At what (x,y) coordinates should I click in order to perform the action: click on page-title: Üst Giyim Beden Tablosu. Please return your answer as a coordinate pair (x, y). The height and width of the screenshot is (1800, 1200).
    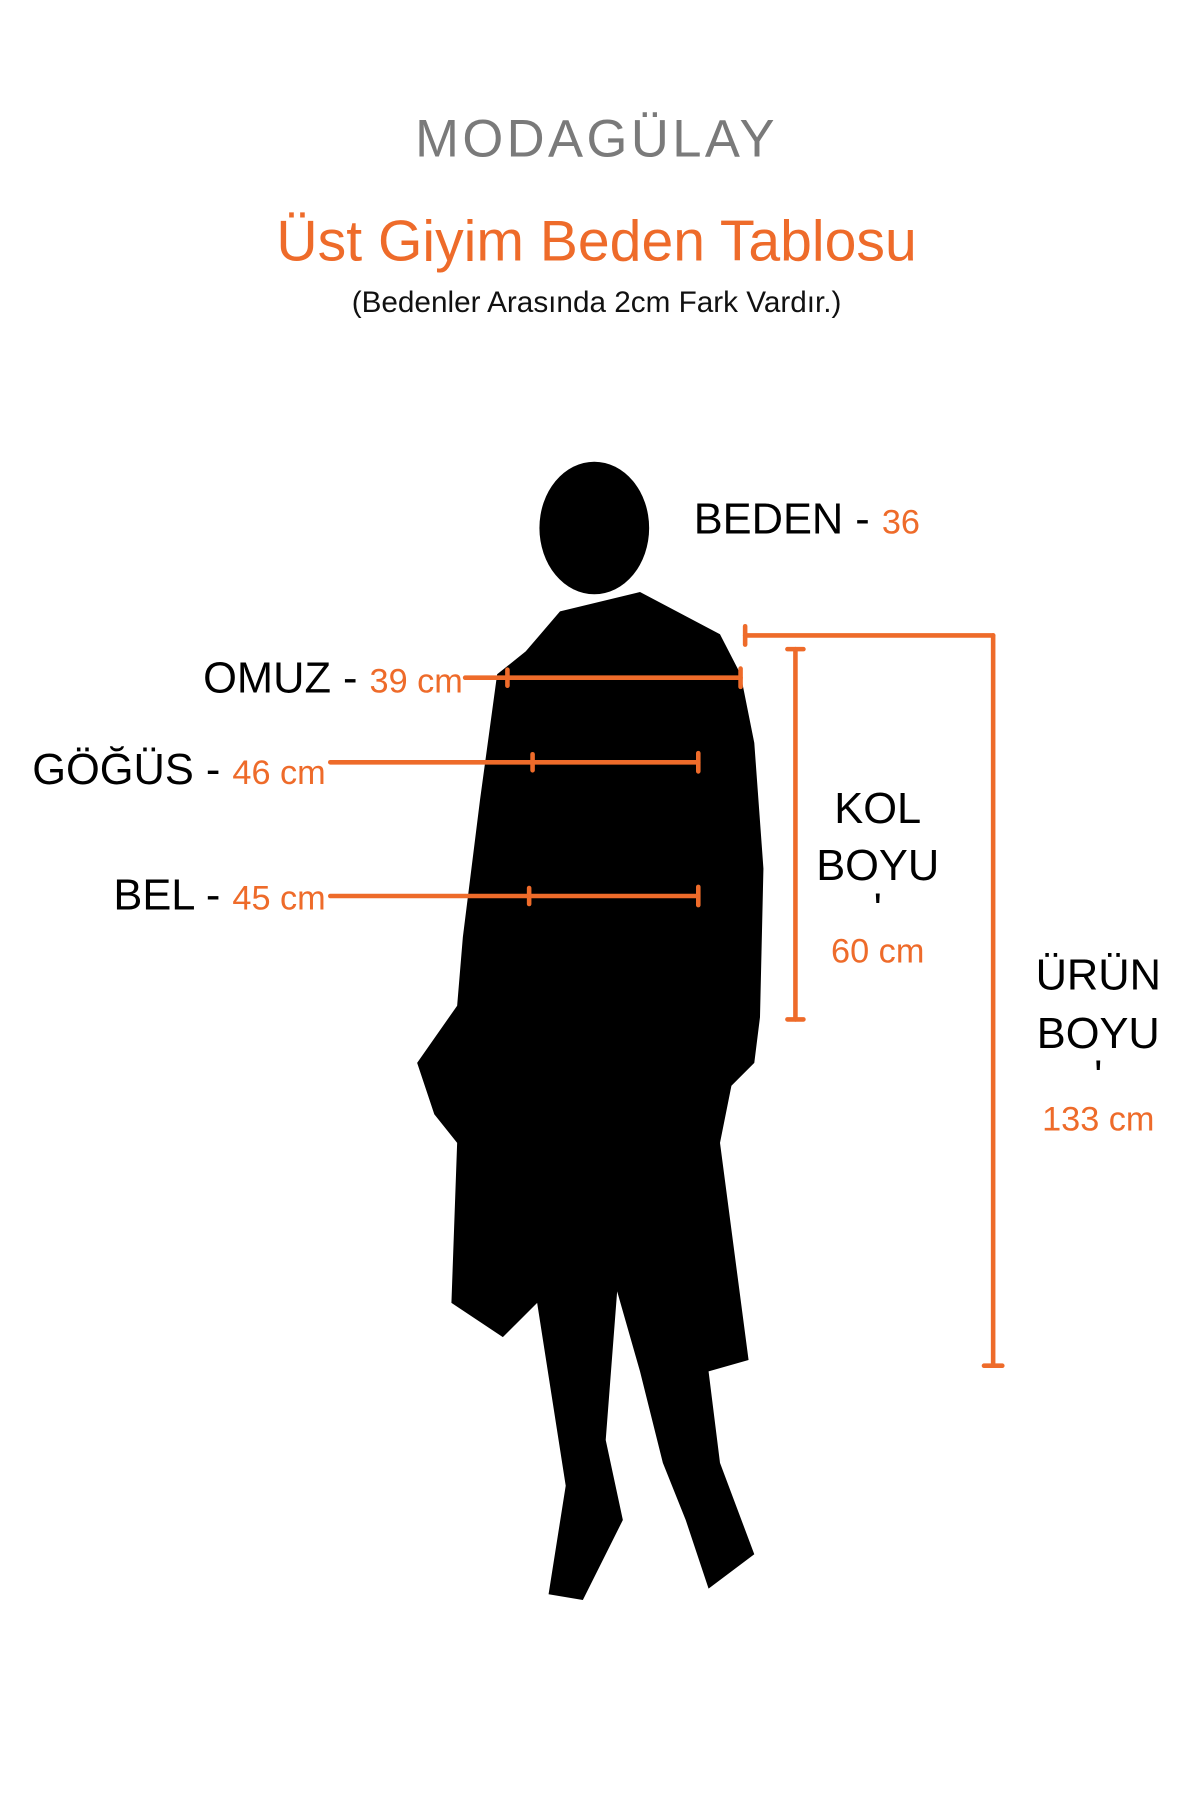
    Looking at the image, I should click on (596, 242).